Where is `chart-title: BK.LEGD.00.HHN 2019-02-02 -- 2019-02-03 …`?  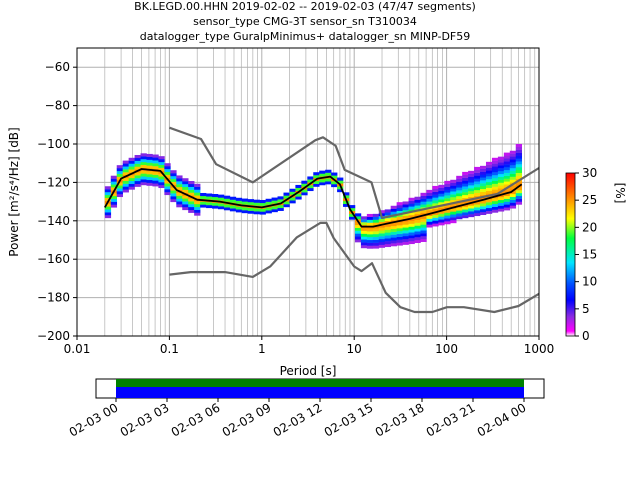
chart-title: BK.LEGD.00.HHN 2019-02-02 -- 2019-02-03 … is located at coordinates (305, 21).